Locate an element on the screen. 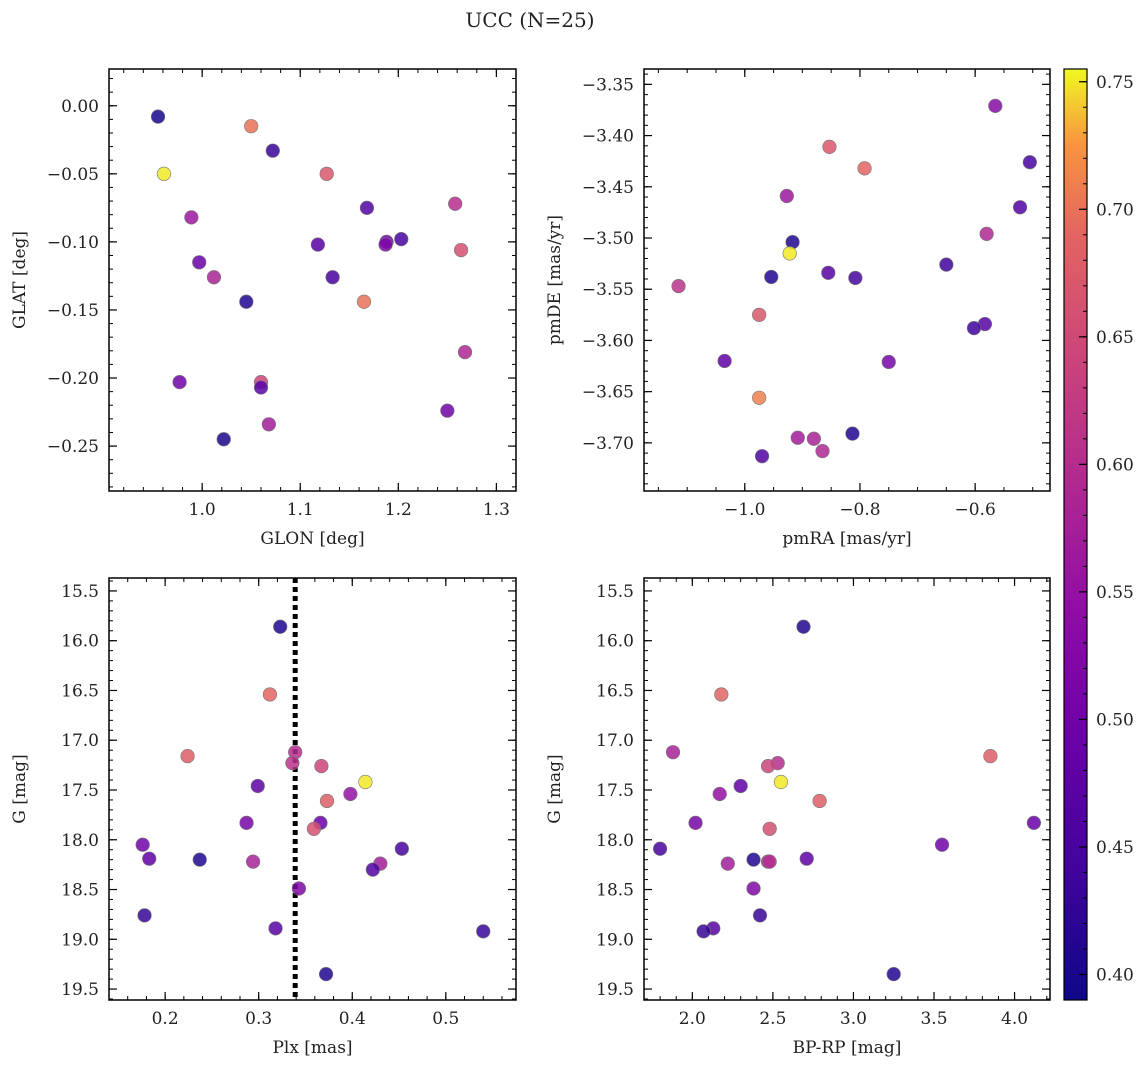 This screenshot has width=1148, height=1068. y-tick-label: −0.15 is located at coordinates (73, 311).